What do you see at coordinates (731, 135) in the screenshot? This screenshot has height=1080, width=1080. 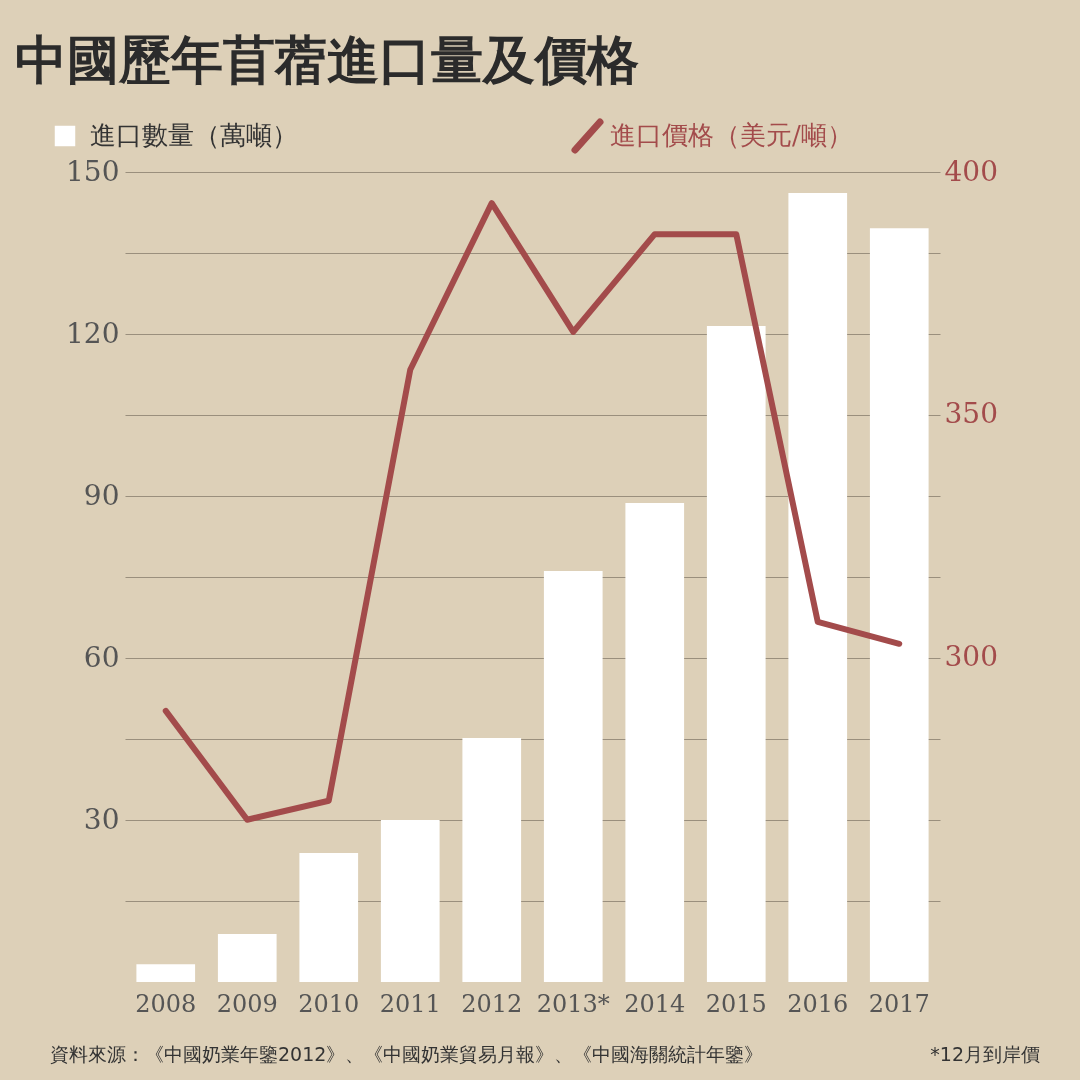 I see `legend-label: 進口價格（美元/噸）` at bounding box center [731, 135].